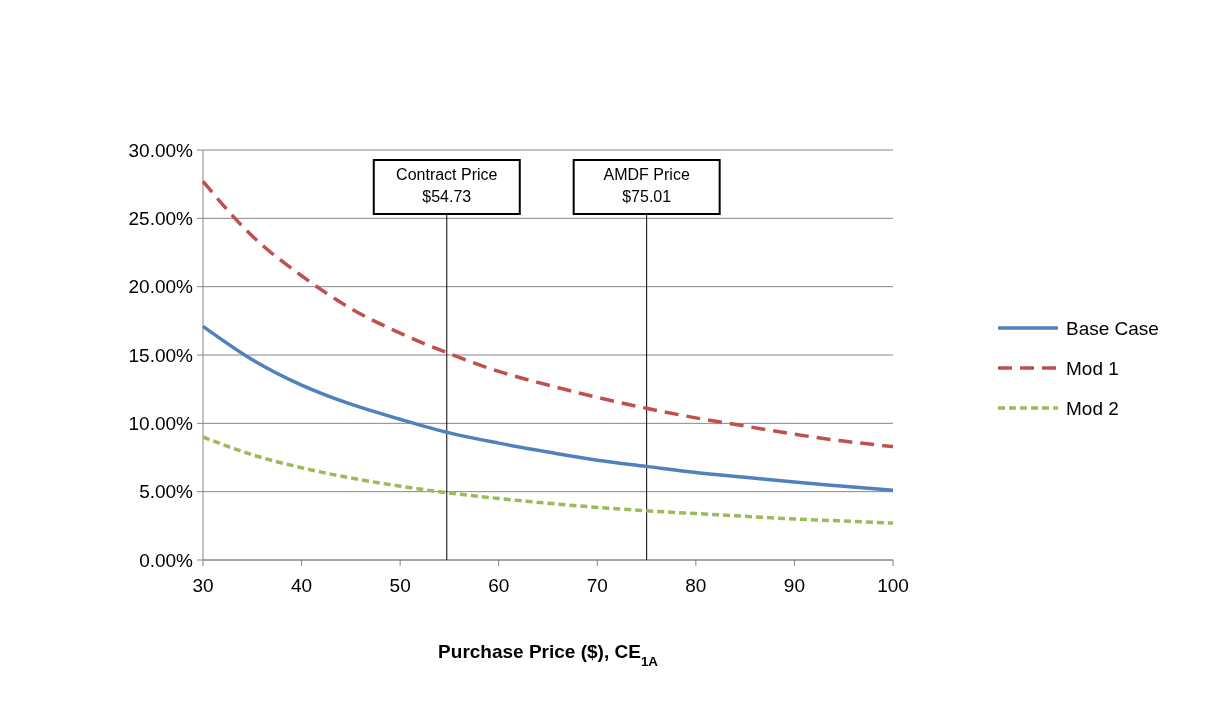  Describe the element at coordinates (548, 655) in the screenshot. I see `x-axis-title: Purchase Price ($), CE$_{1A}$` at that location.